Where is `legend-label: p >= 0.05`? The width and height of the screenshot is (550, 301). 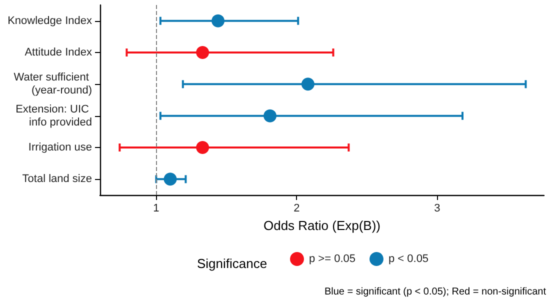
legend-label: p >= 0.05 is located at coordinates (332, 259).